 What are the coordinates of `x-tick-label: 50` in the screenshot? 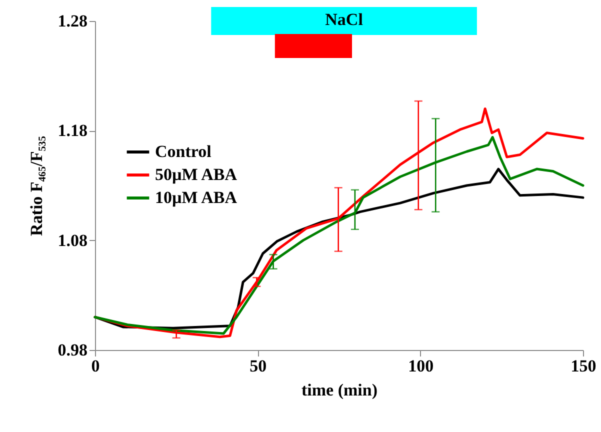 It's located at (258, 366).